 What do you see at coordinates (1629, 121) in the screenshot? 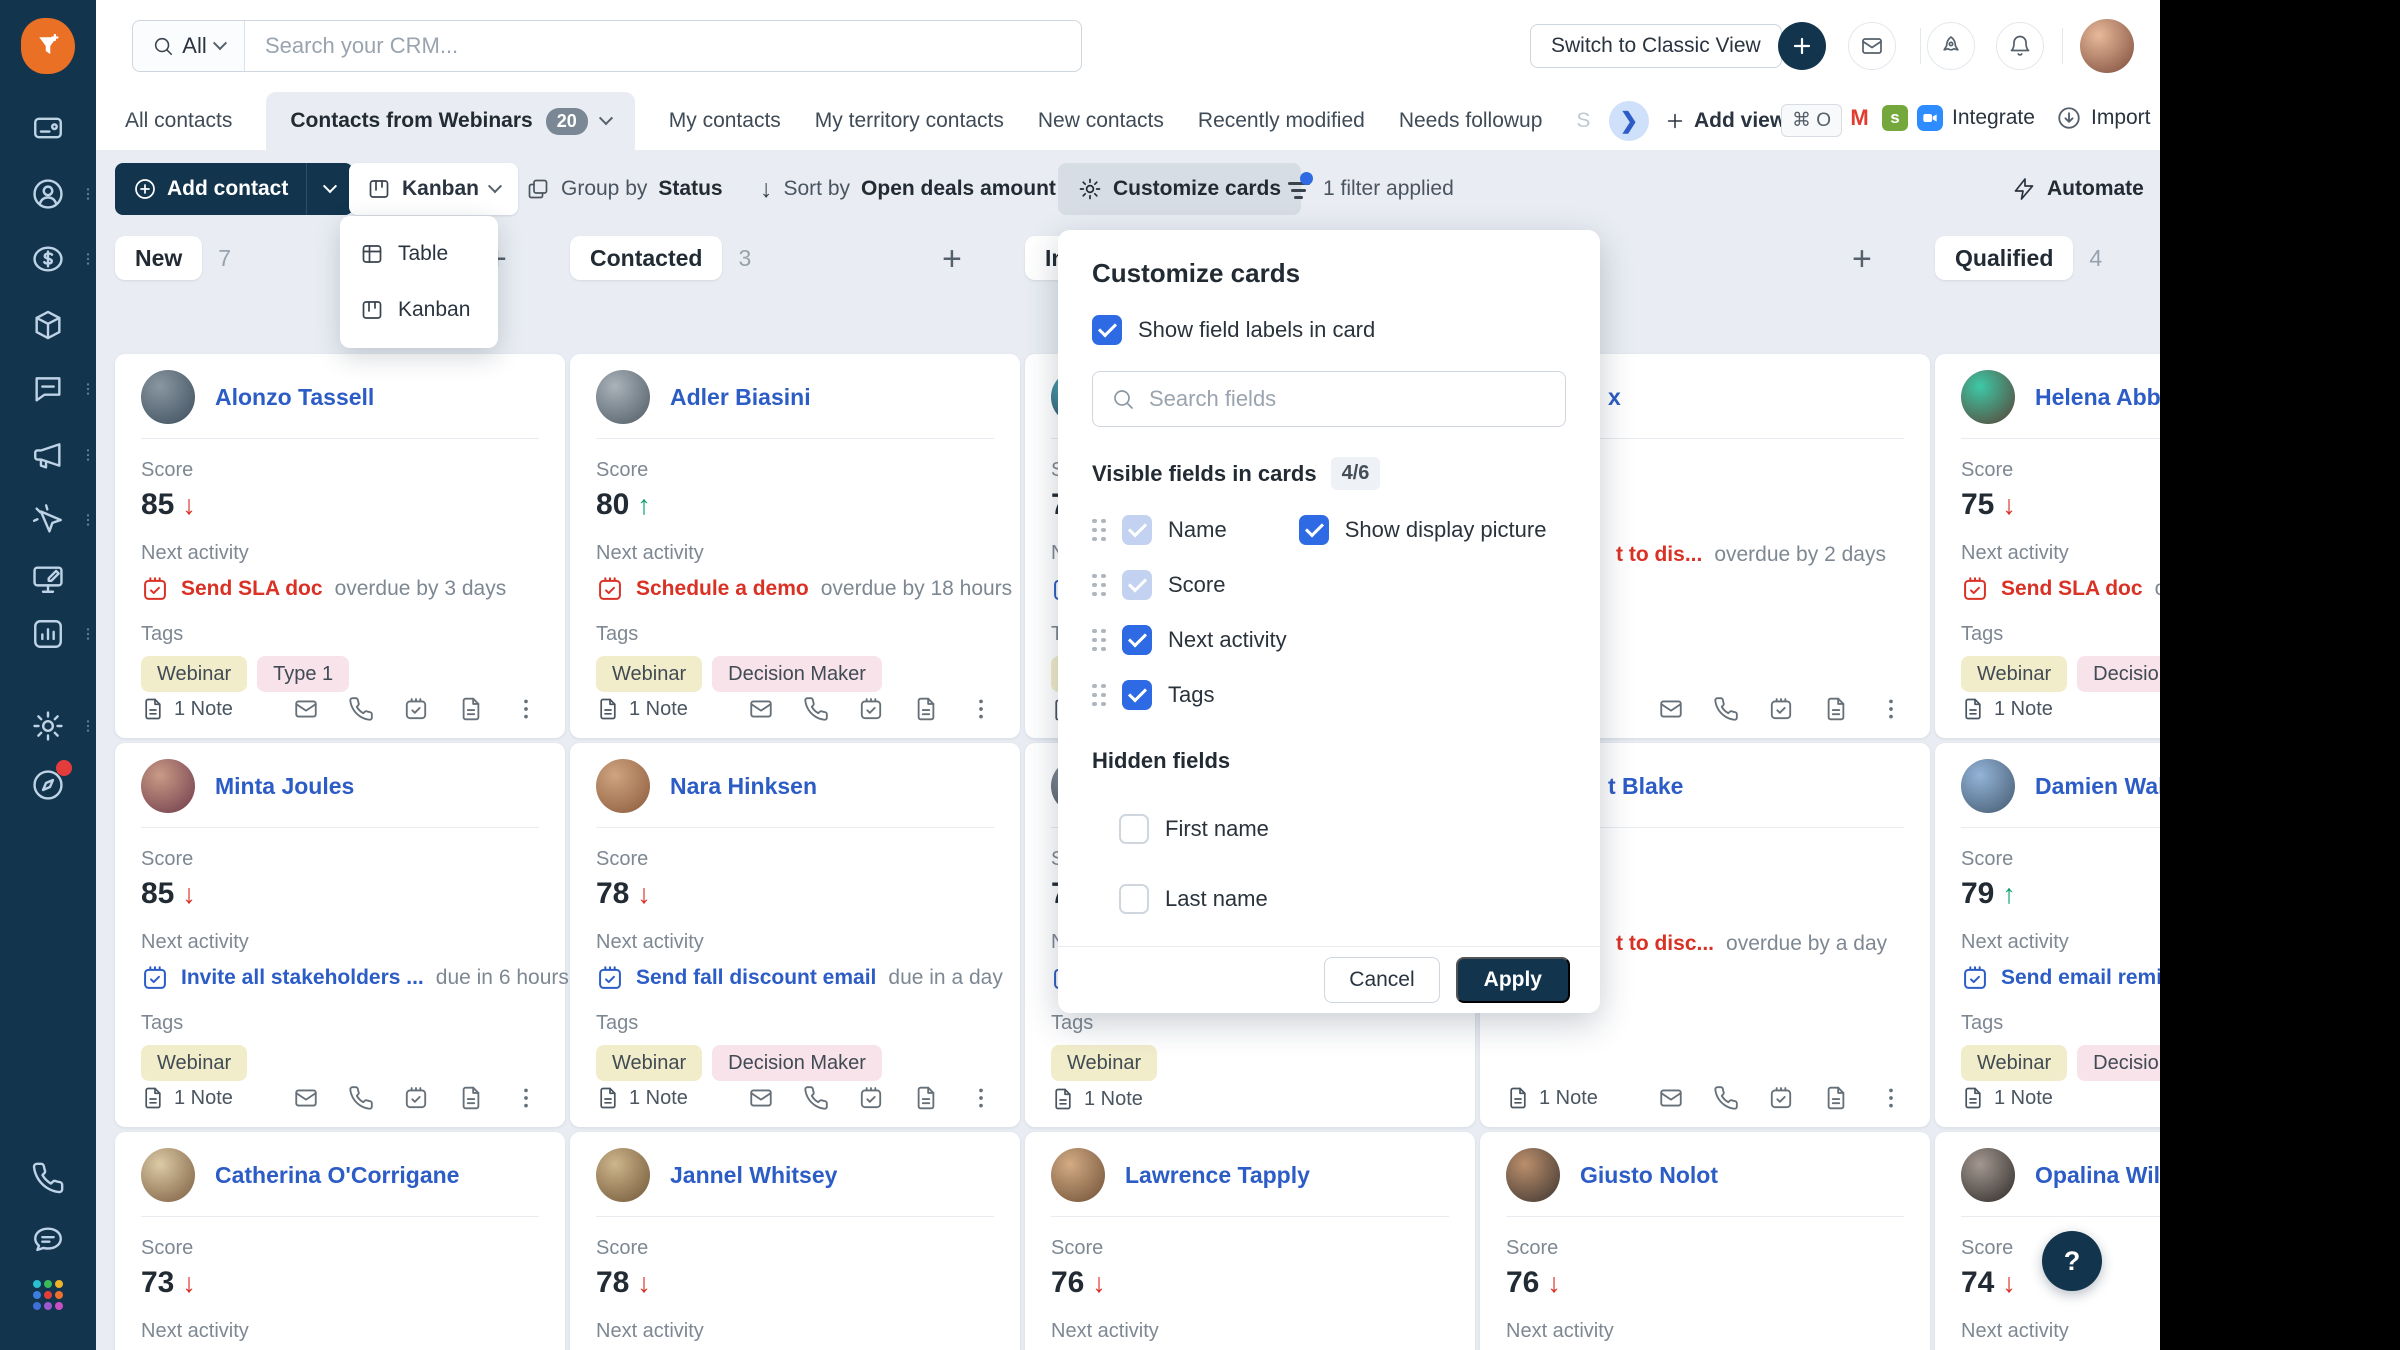
I see `tabs-scroll-right-button: ❯` at bounding box center [1629, 121].